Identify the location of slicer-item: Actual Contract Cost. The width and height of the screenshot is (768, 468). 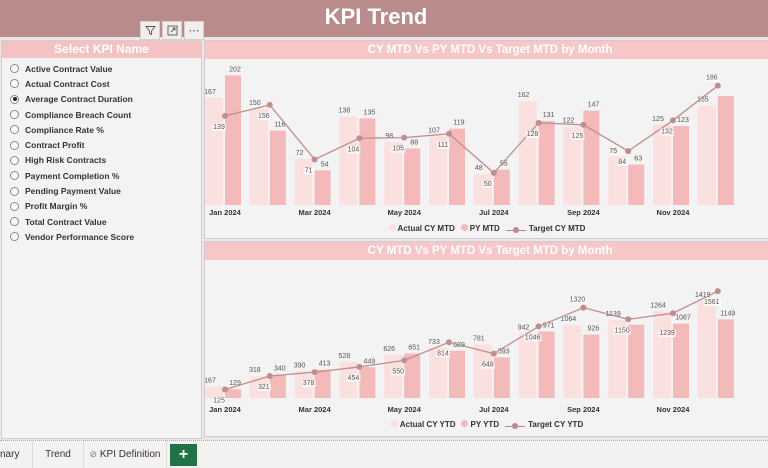
(101, 83).